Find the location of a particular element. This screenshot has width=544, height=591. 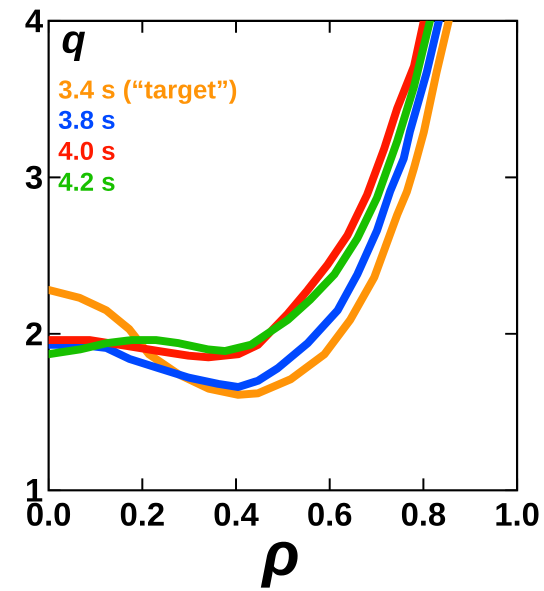

y-tick-label: 3 is located at coordinates (34, 177).